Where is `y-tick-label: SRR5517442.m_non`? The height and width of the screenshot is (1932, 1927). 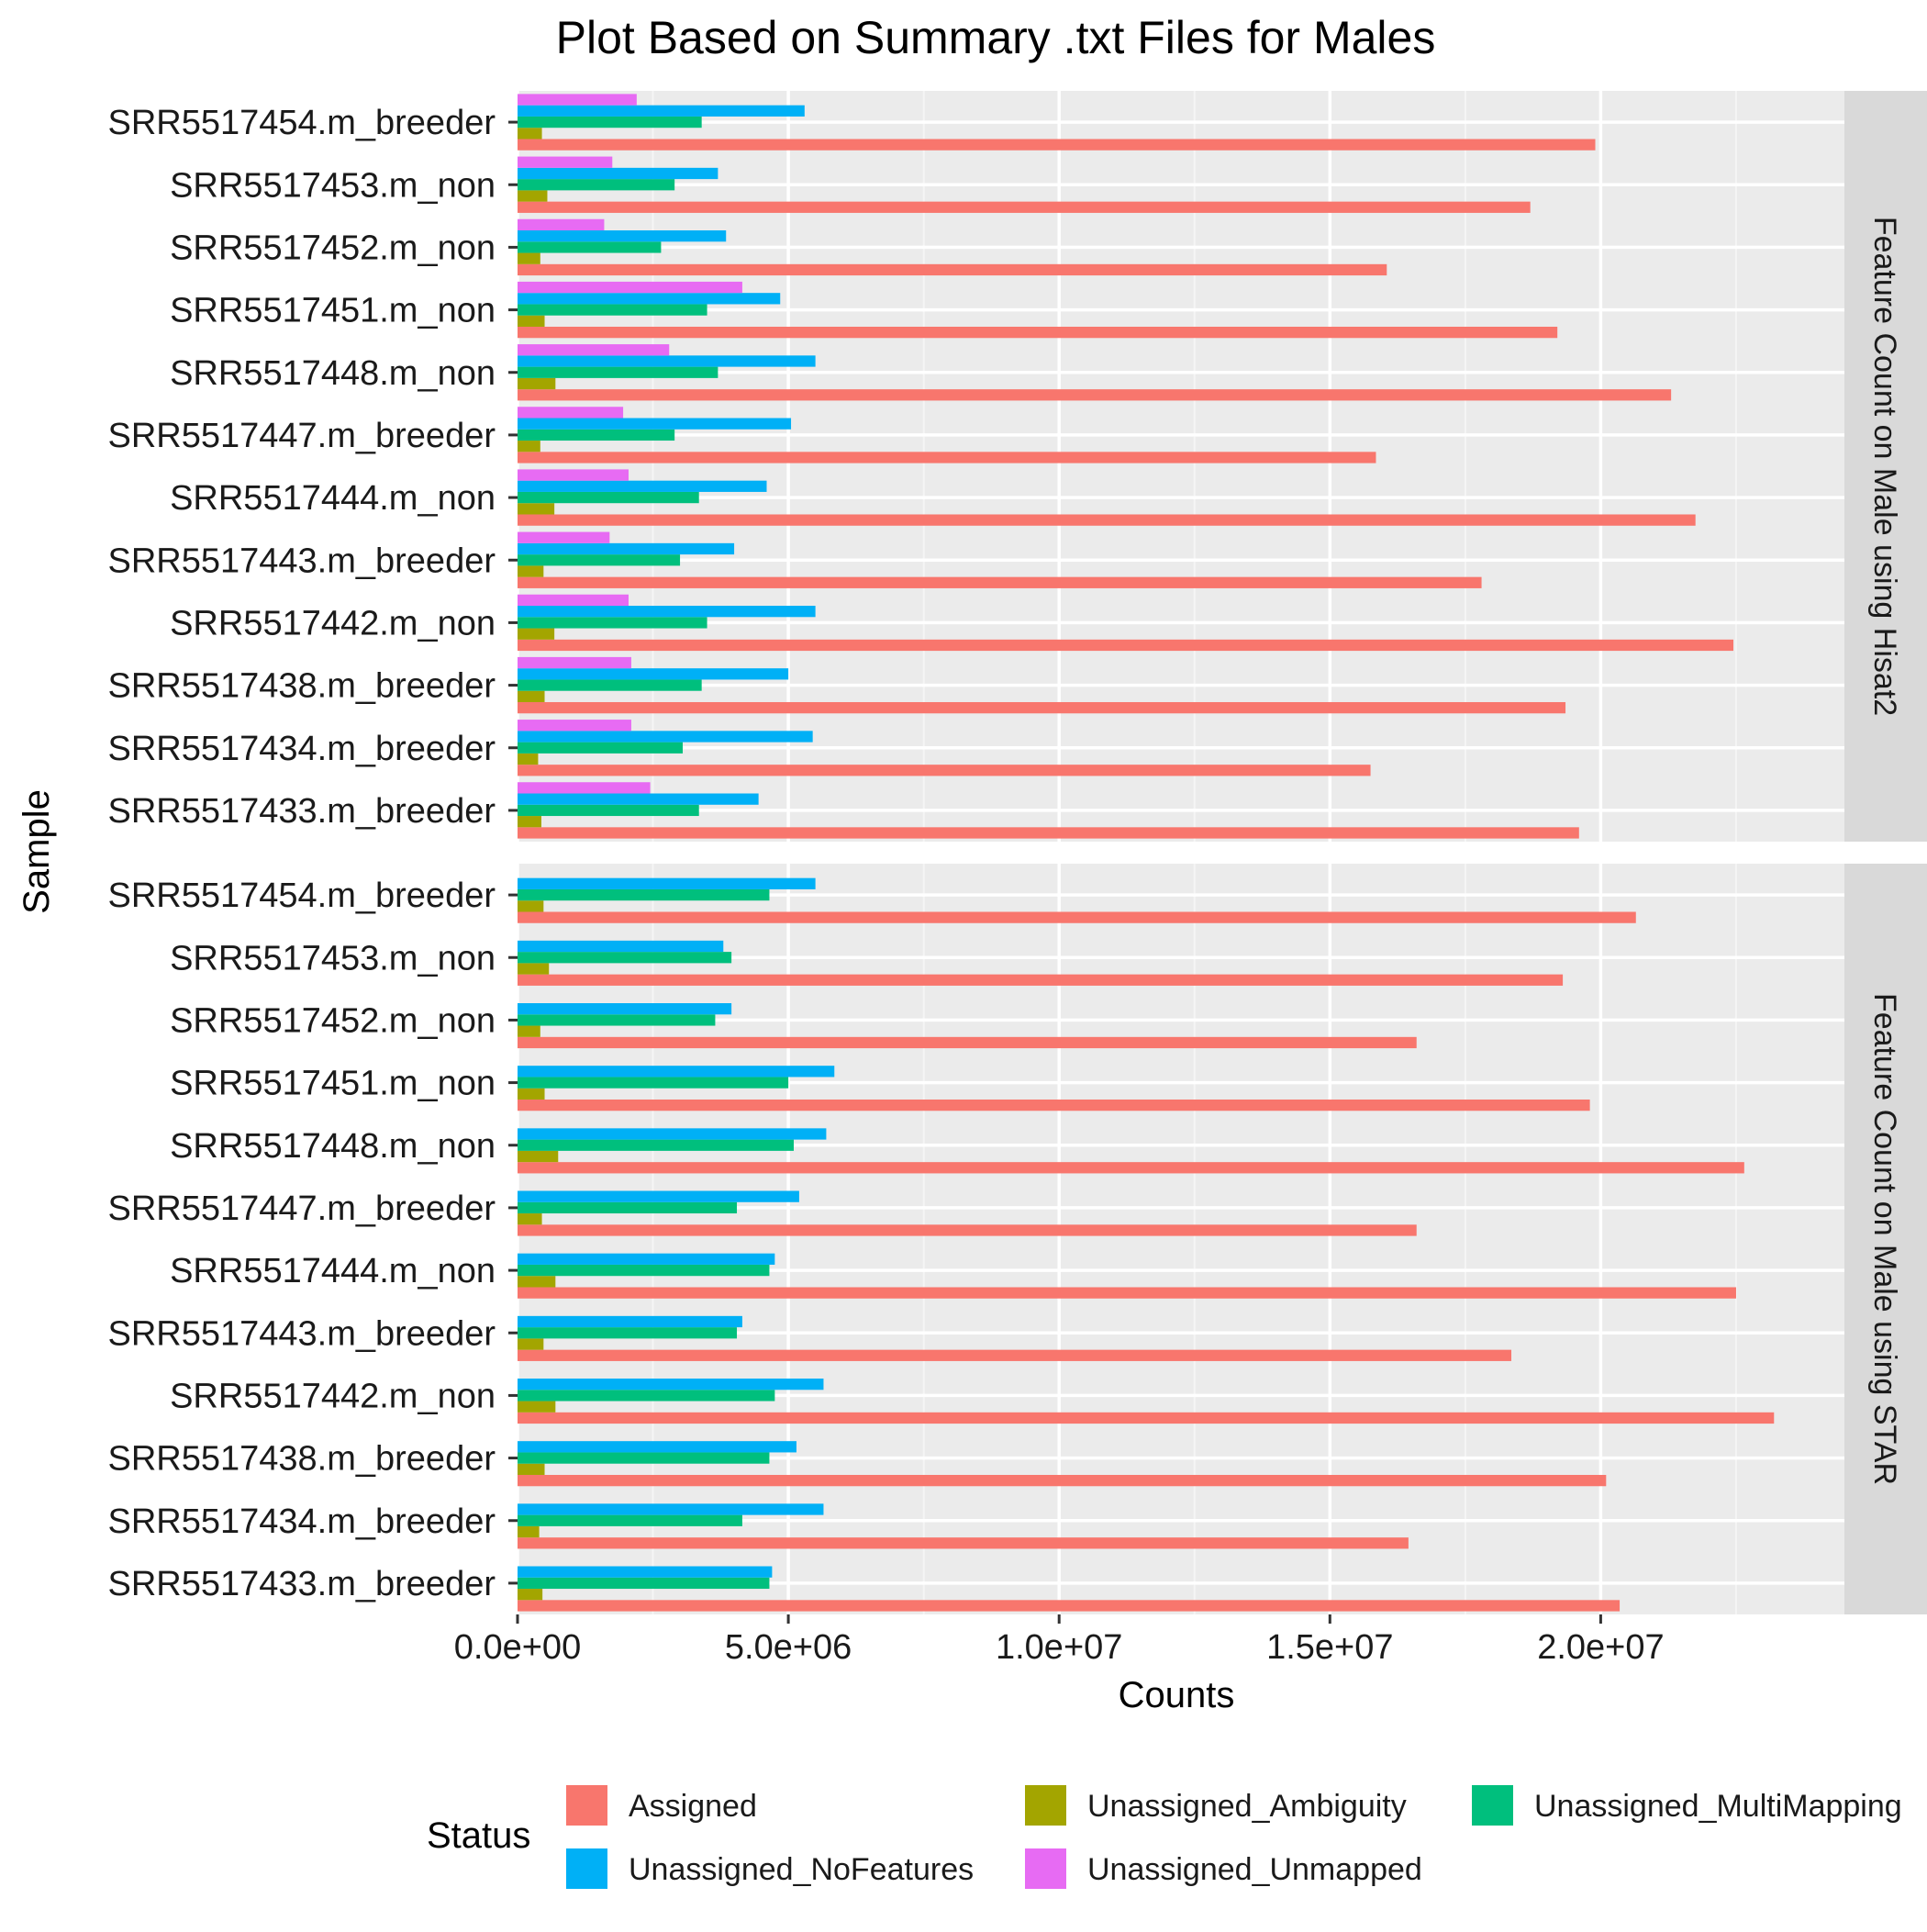
y-tick-label: SRR5517442.m_non is located at coordinates (333, 623).